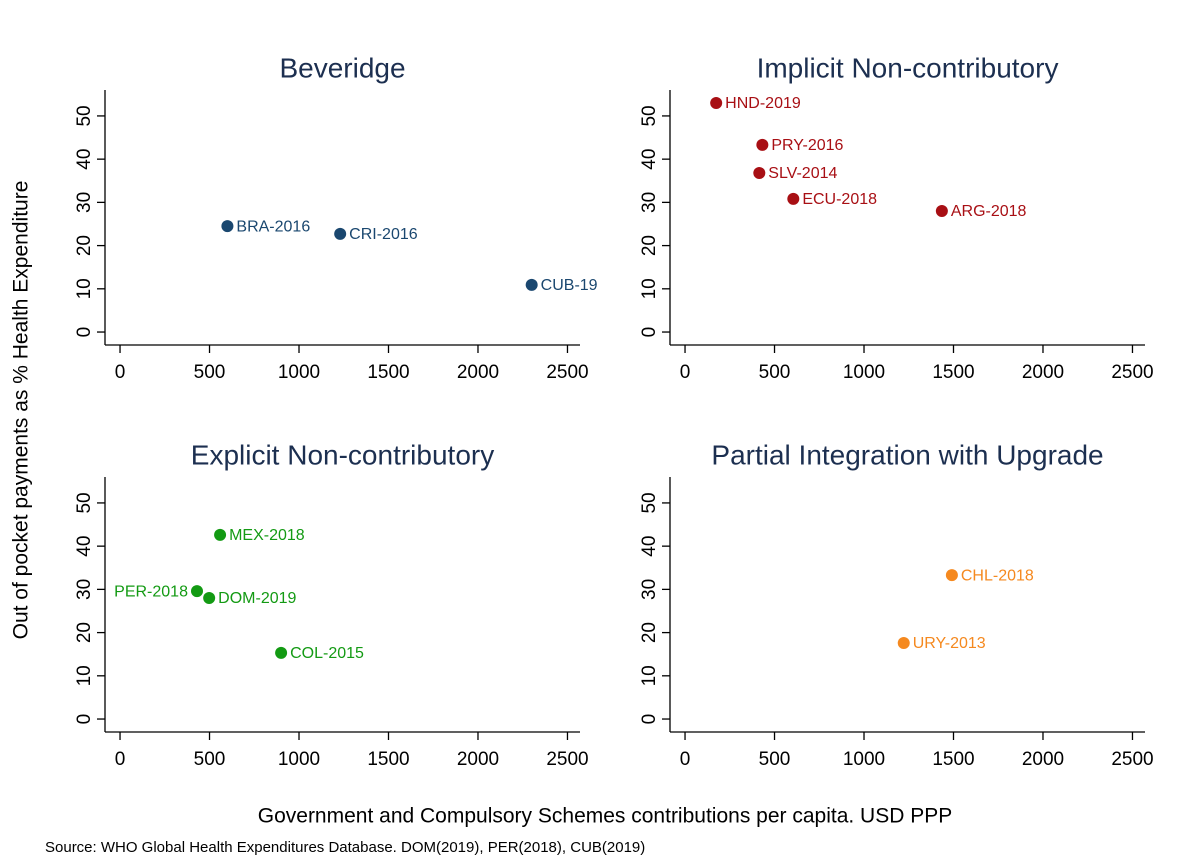  What do you see at coordinates (839, 199) in the screenshot?
I see `point-label: ECU-2018` at bounding box center [839, 199].